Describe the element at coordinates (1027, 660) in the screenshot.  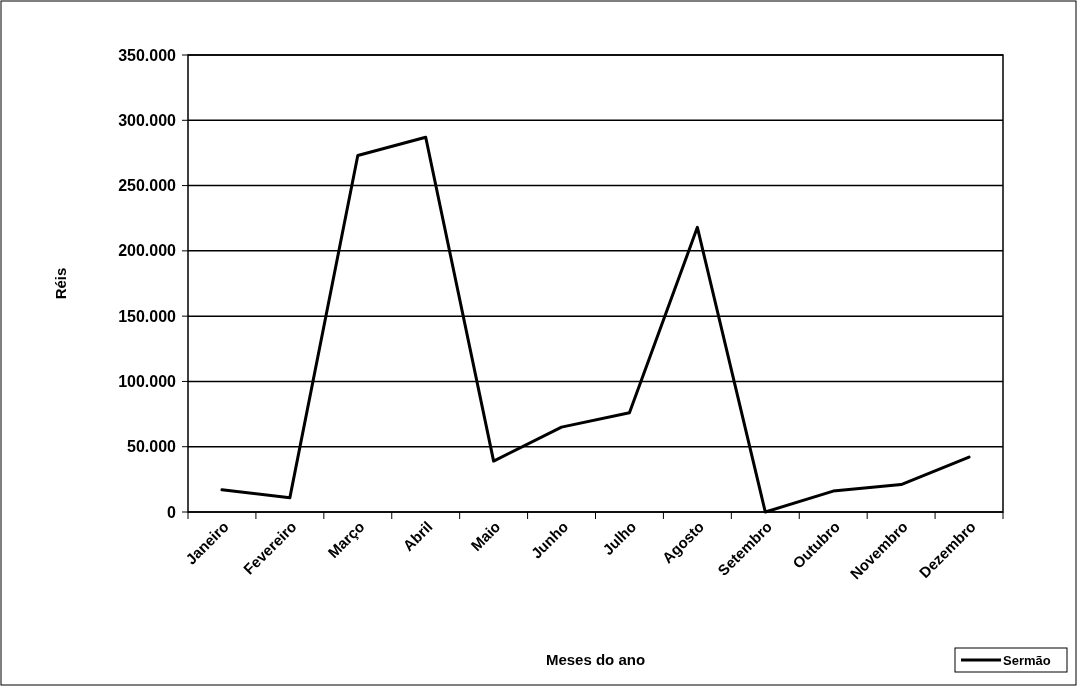
I see `legend-label: Sermão` at that location.